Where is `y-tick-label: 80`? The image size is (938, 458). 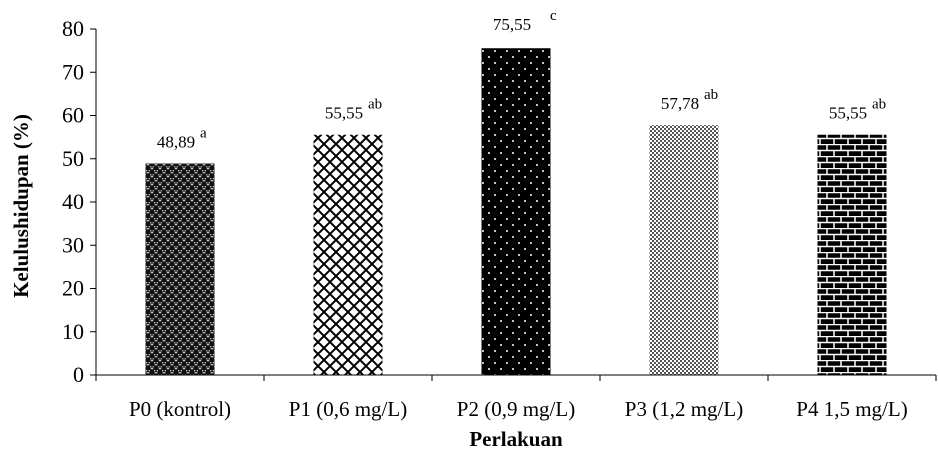 y-tick-label: 80 is located at coordinates (73, 28).